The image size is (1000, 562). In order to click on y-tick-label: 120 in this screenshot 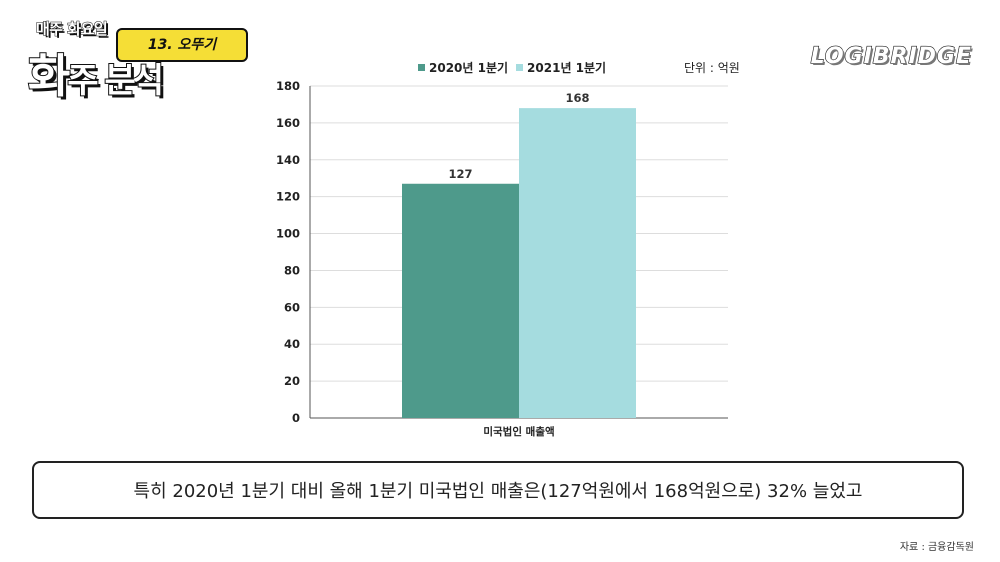, I will do `click(288, 197)`.